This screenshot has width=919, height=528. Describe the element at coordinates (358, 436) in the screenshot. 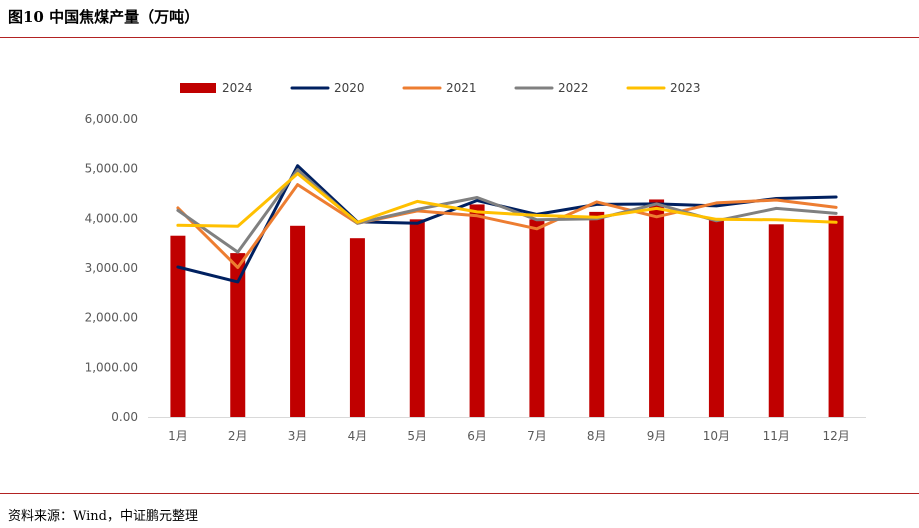

I see `x-tick-label: 4月` at that location.